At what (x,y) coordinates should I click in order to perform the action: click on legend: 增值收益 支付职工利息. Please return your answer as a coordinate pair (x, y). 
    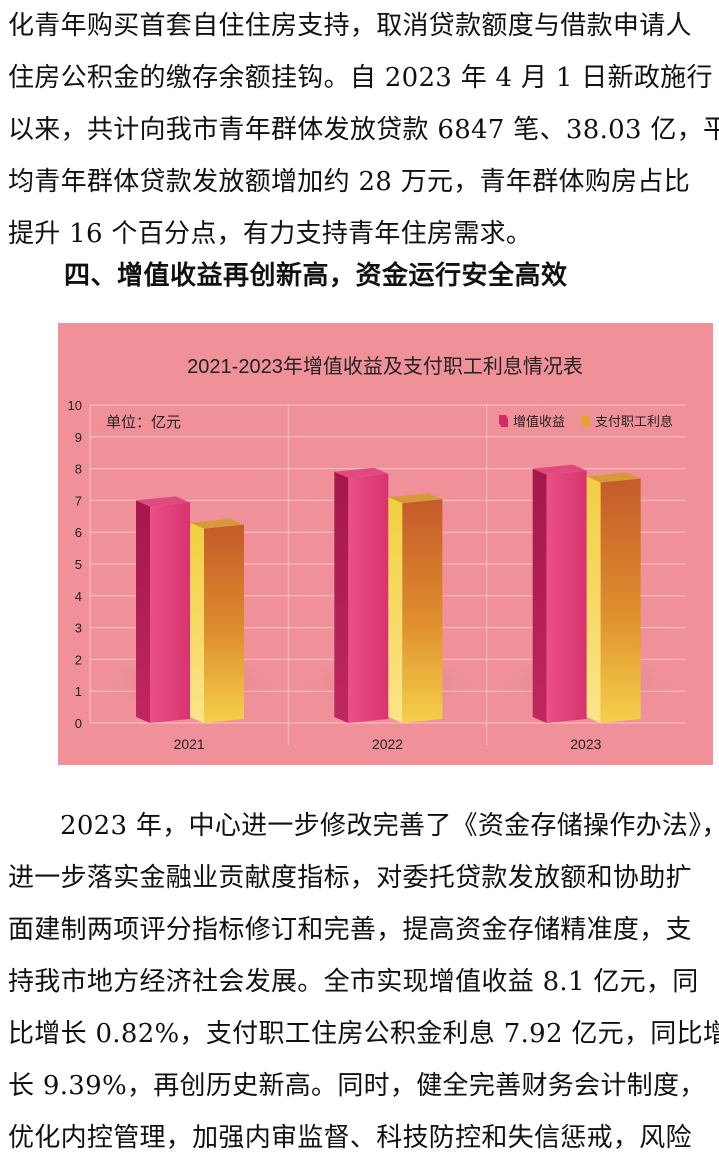
    Looking at the image, I should click on (586, 421).